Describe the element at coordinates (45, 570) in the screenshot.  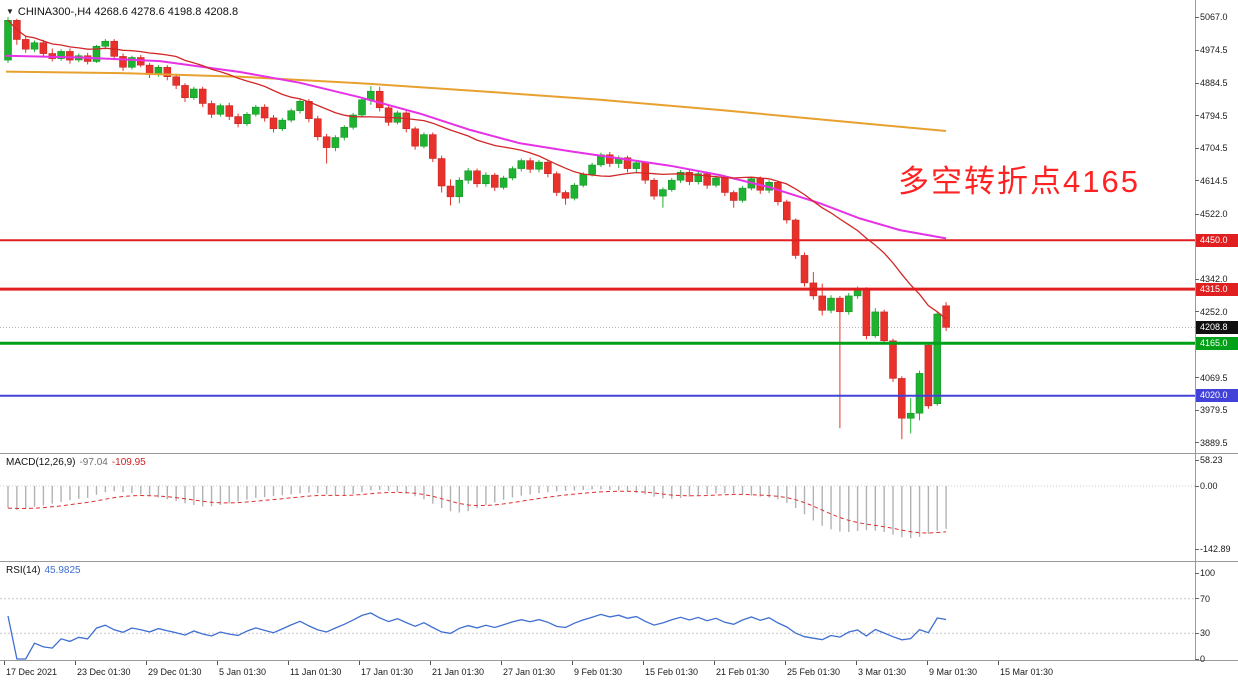
I see `rsi-indicator-label: RSI(14) 45.9825` at that location.